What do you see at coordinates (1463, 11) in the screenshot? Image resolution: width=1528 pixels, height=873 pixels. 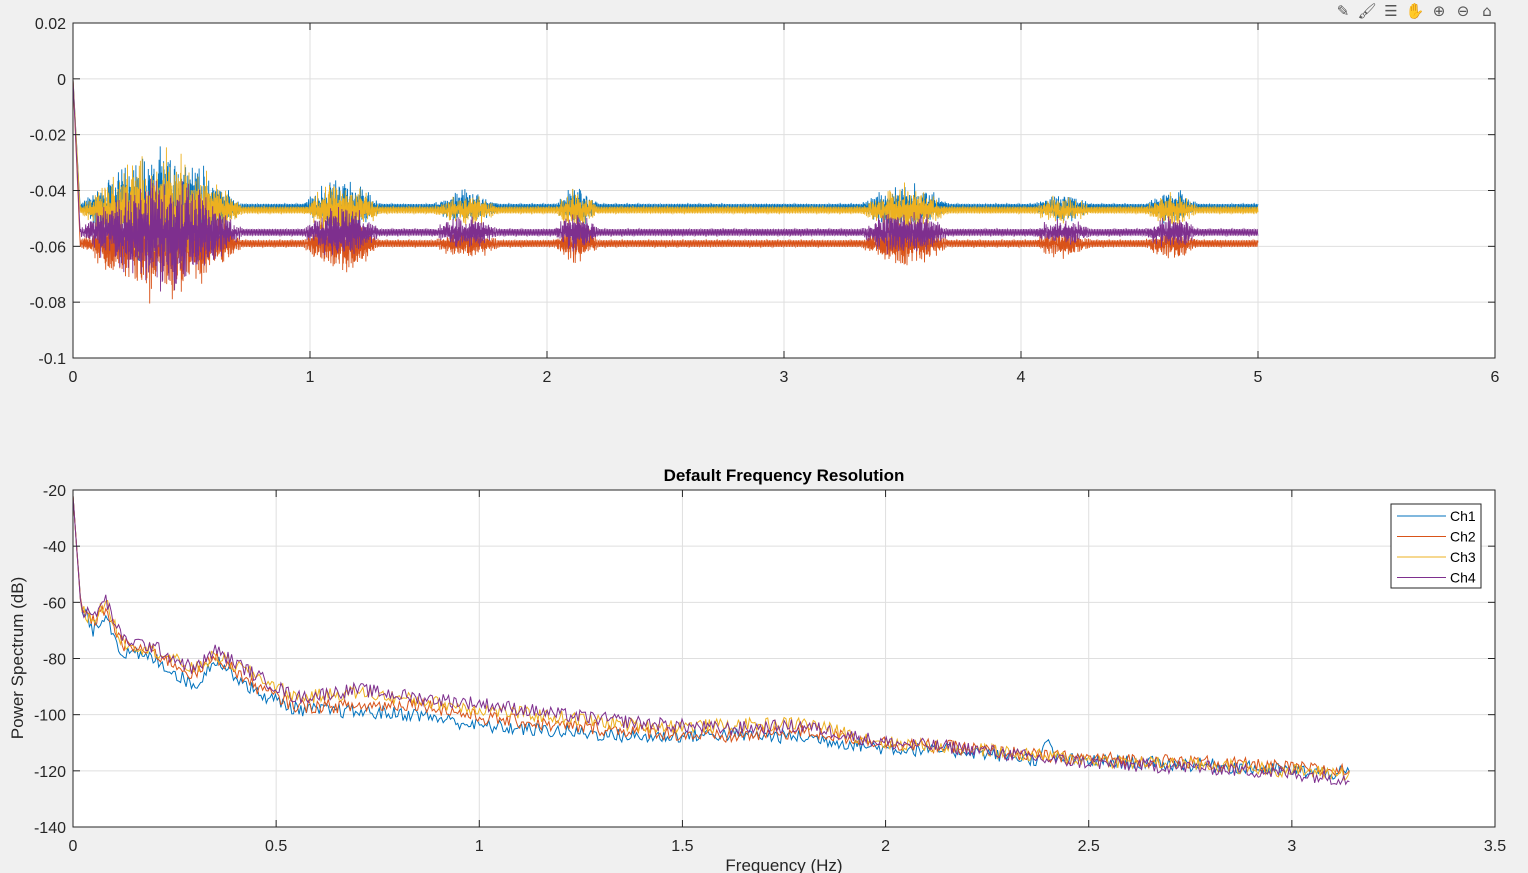 I see `zoom-out-icon: ⊖` at bounding box center [1463, 11].